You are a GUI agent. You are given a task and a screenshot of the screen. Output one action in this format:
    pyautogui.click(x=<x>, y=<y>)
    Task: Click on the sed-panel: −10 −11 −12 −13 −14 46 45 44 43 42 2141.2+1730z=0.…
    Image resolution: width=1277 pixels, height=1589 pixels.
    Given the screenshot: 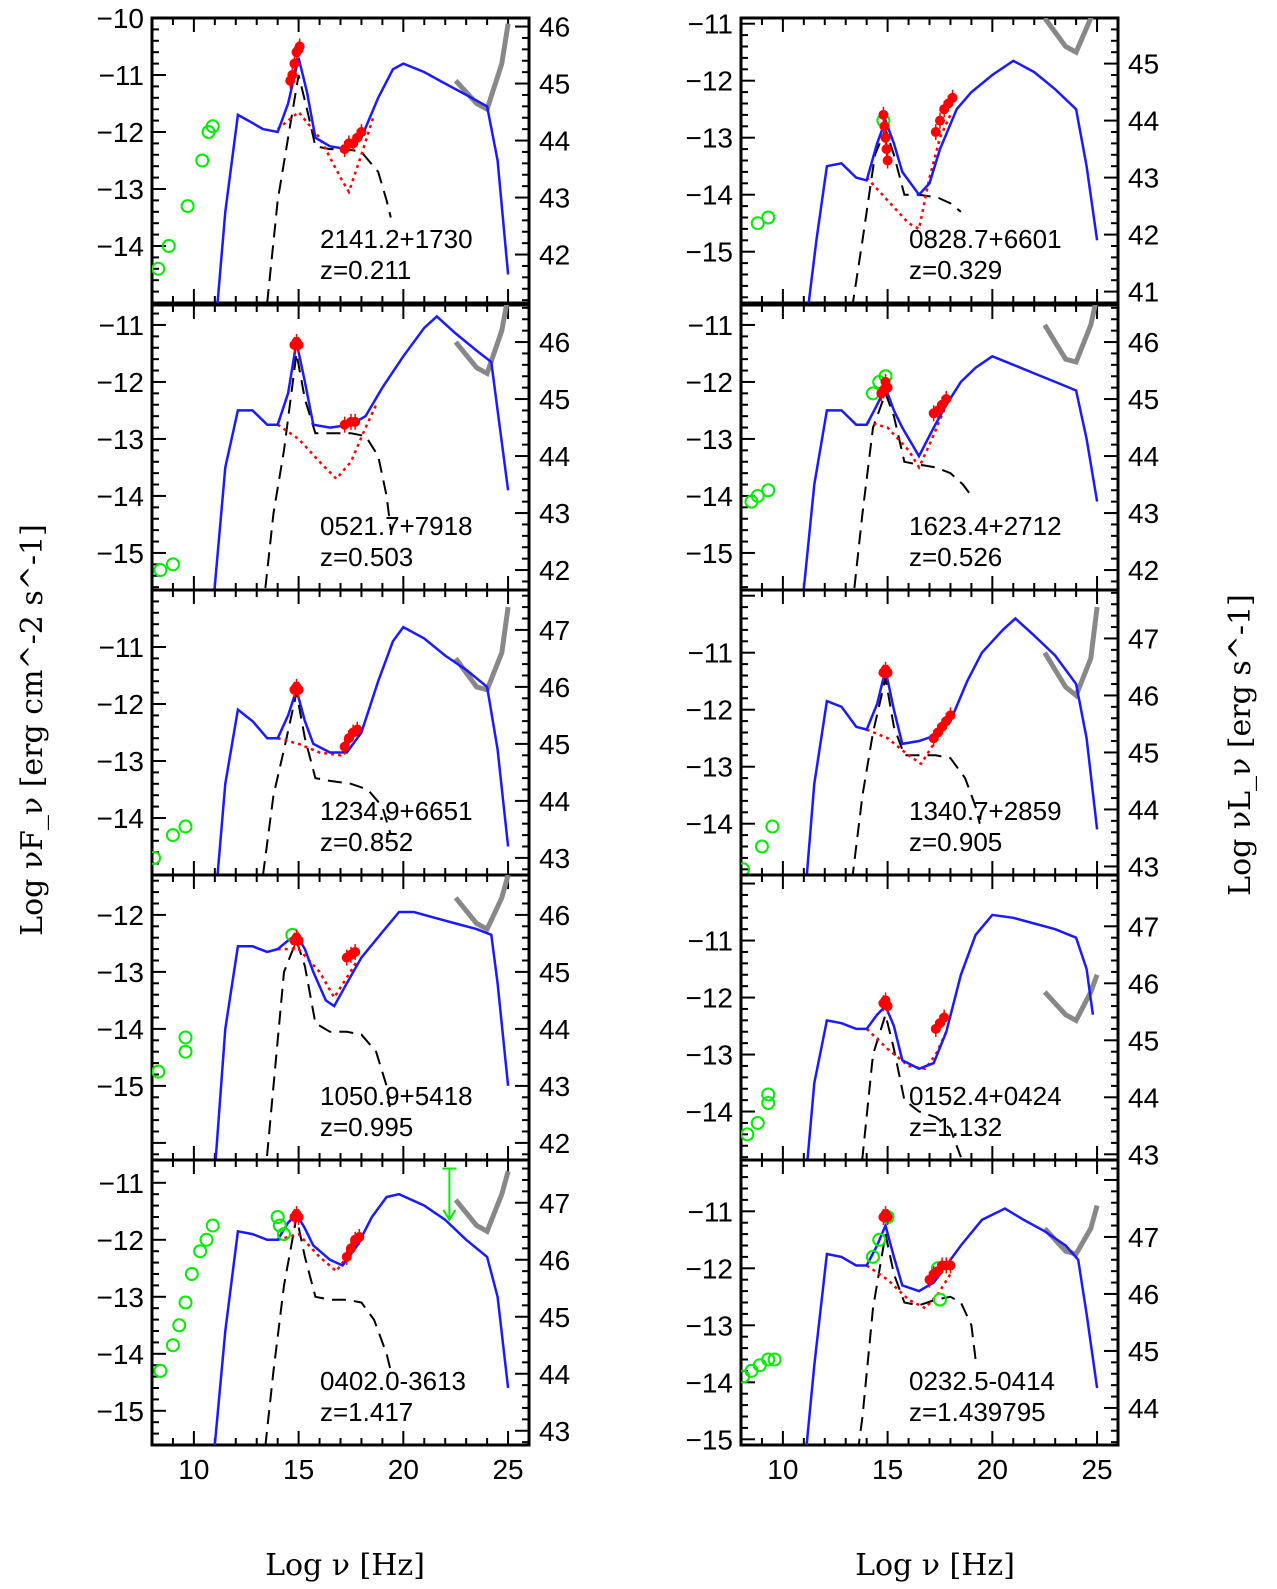 What is the action you would take?
    pyautogui.click(x=333, y=154)
    